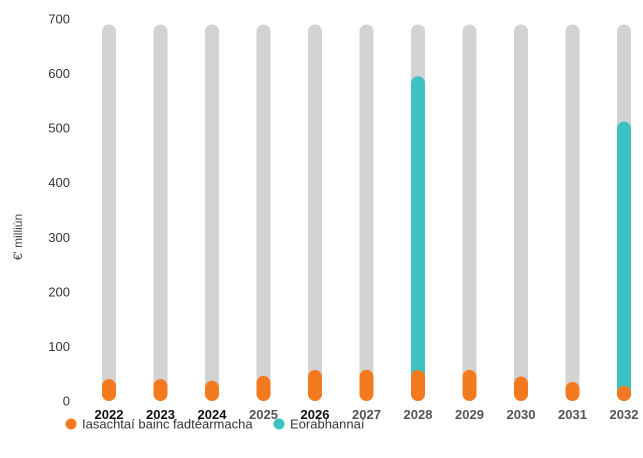  Describe the element at coordinates (59, 291) in the screenshot. I see `y-tick-label: 200` at that location.